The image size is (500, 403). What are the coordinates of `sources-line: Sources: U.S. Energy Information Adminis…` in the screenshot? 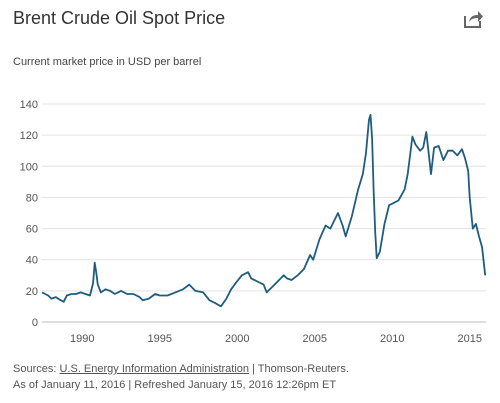 It's located at (181, 369).